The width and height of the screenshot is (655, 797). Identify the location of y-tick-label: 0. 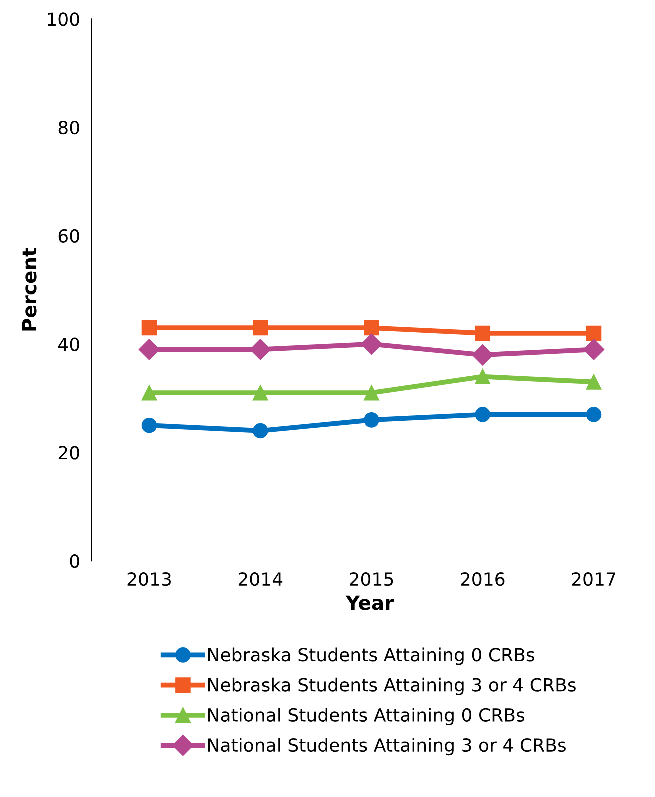
(75, 561).